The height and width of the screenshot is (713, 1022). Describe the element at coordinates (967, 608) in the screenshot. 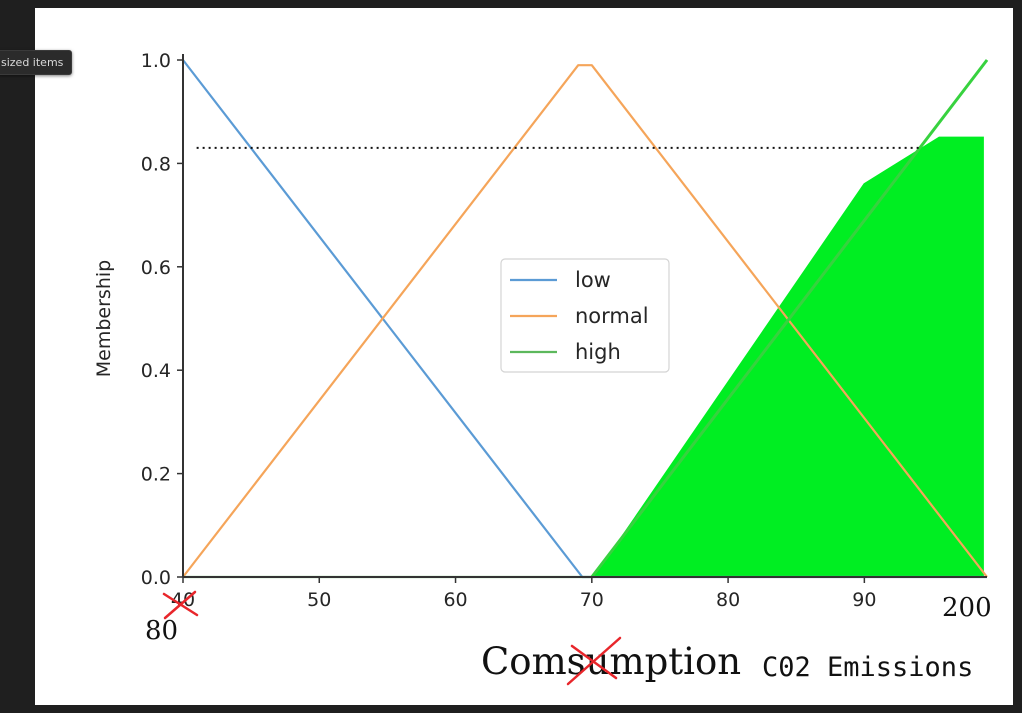

I see `replacement-x-max-label: 200` at that location.